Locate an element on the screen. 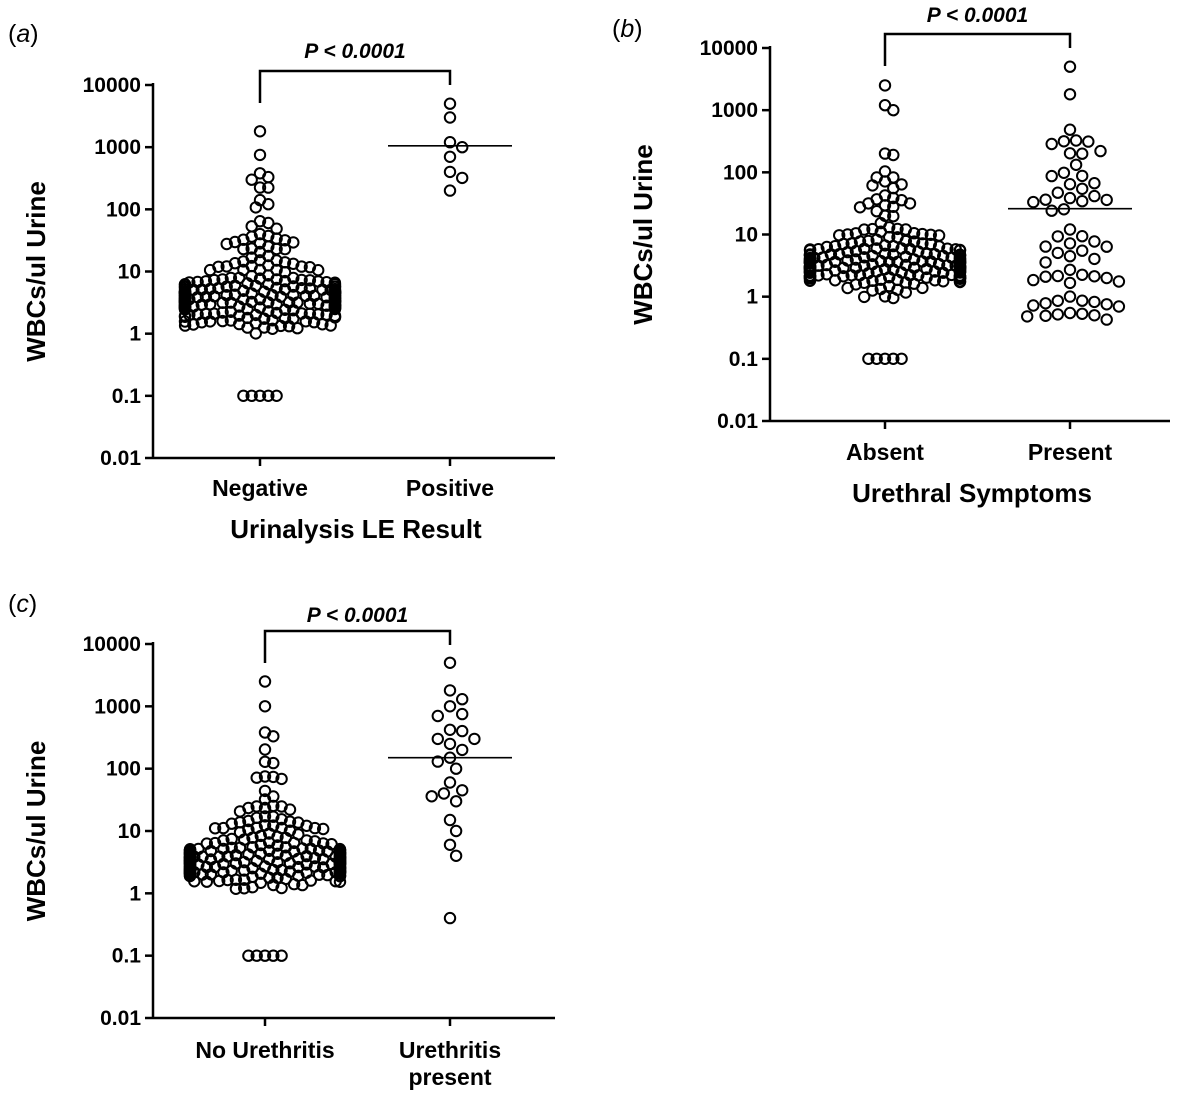 The height and width of the screenshot is (1102, 1200). x-axis-title: Urethral Symptoms is located at coordinates (972, 493).